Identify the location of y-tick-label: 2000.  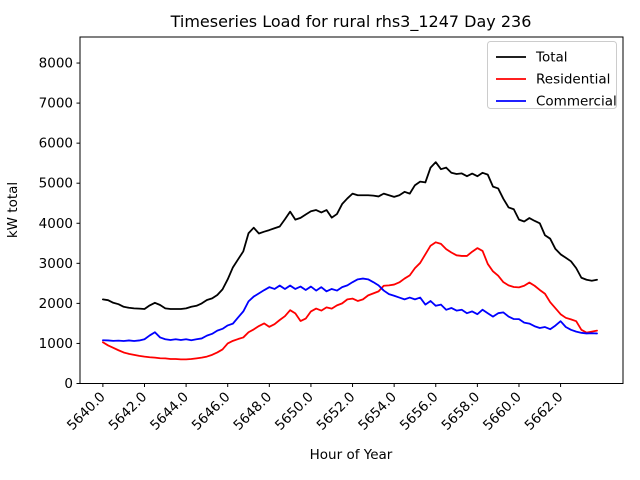
(56, 304).